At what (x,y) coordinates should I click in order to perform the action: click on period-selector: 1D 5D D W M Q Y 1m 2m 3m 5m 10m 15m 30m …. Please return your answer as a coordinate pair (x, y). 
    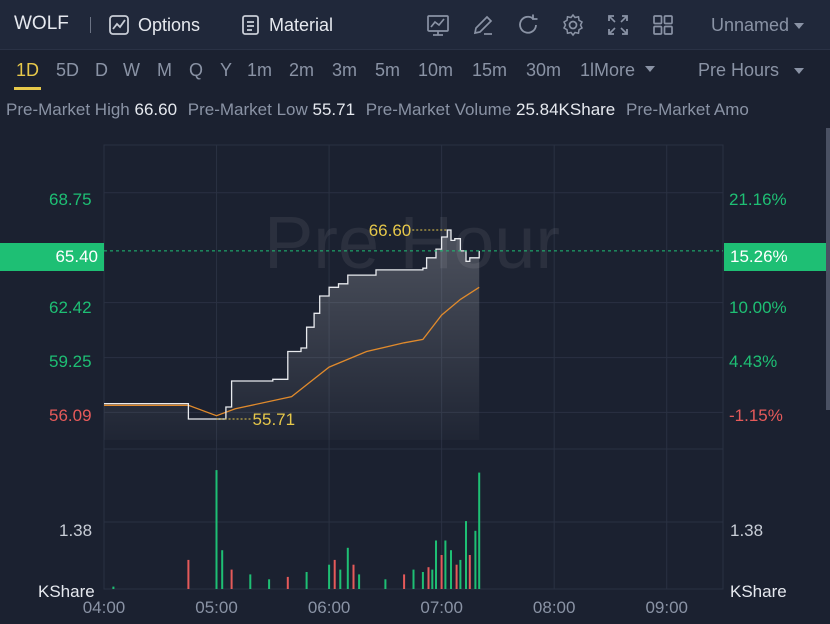
    Looking at the image, I should click on (415, 71).